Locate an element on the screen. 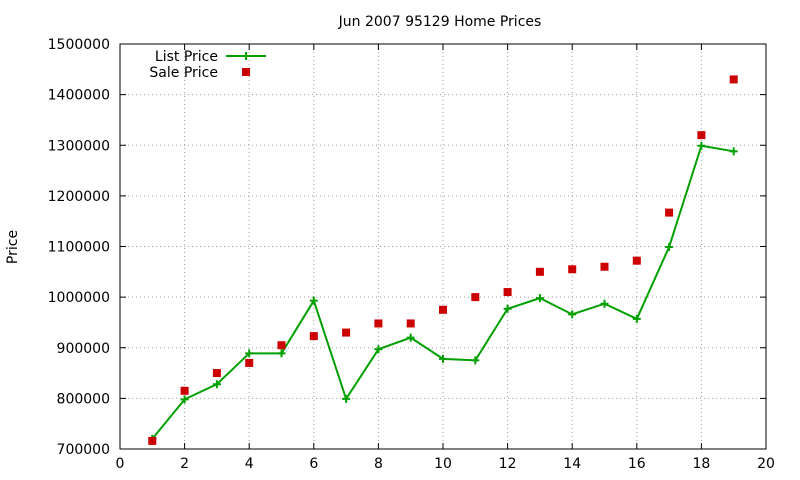 Image resolution: width=800 pixels, height=480 pixels. y-tick-label: 800000 is located at coordinates (83, 399).